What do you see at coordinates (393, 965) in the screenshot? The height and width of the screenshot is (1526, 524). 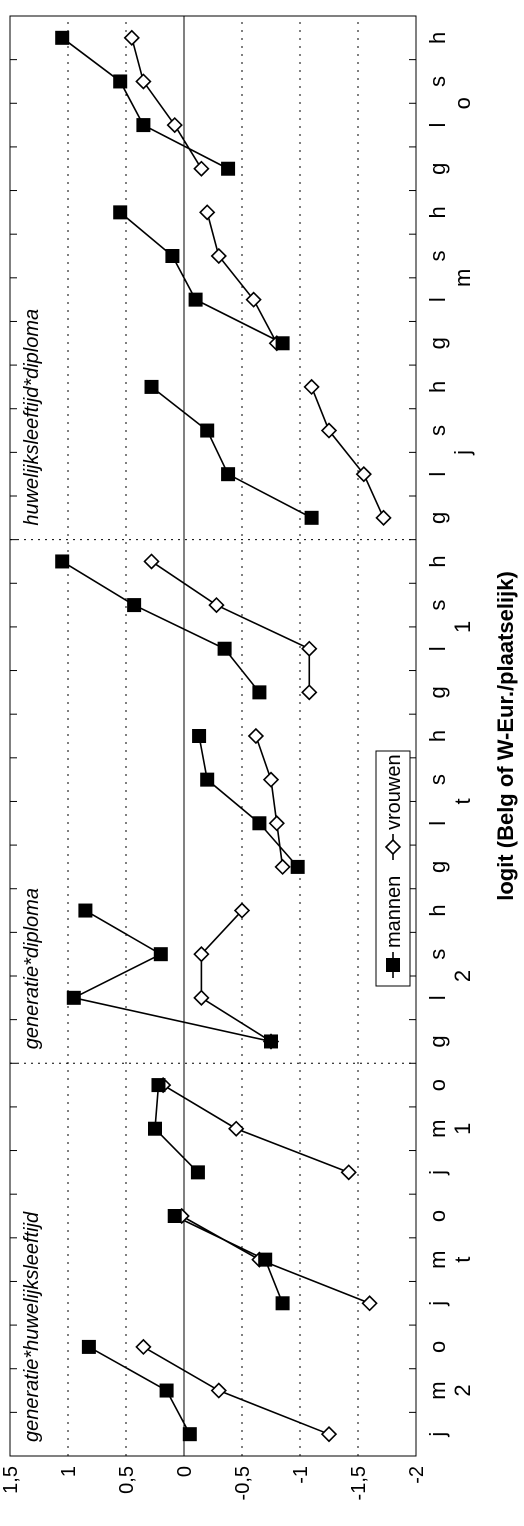 I see `legend-marker-mannen` at bounding box center [393, 965].